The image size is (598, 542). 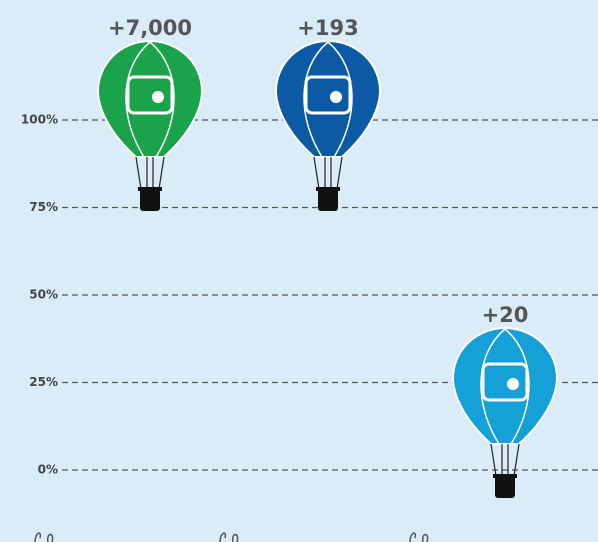 I want to click on annotation: +20, so click(x=505, y=315).